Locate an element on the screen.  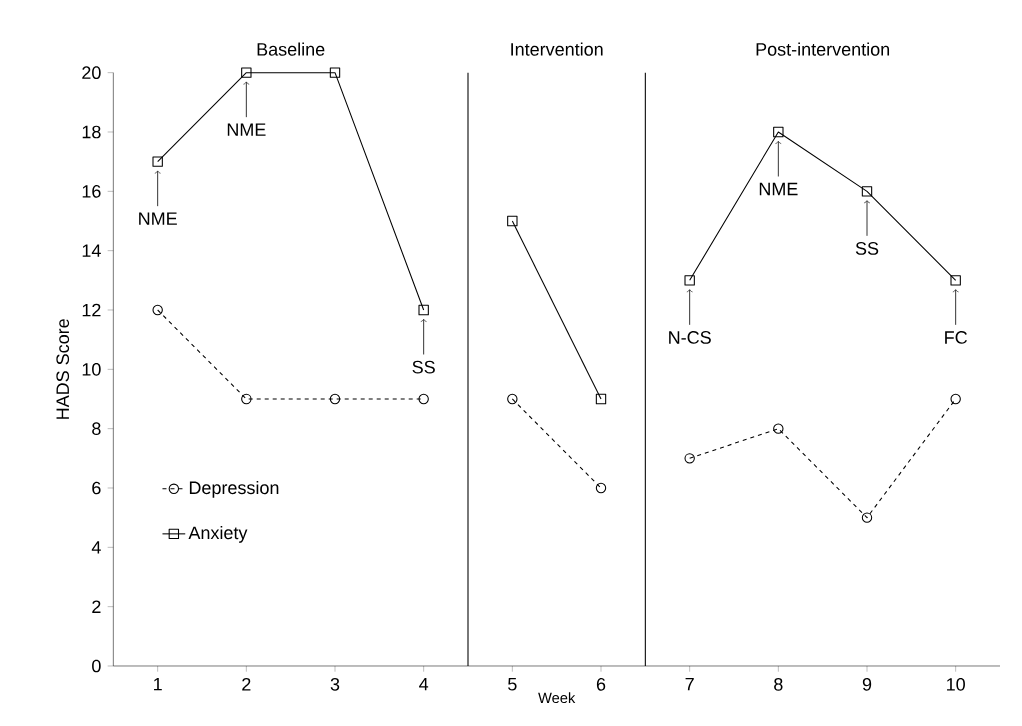
y-tick-label: 14 is located at coordinates (91, 250).